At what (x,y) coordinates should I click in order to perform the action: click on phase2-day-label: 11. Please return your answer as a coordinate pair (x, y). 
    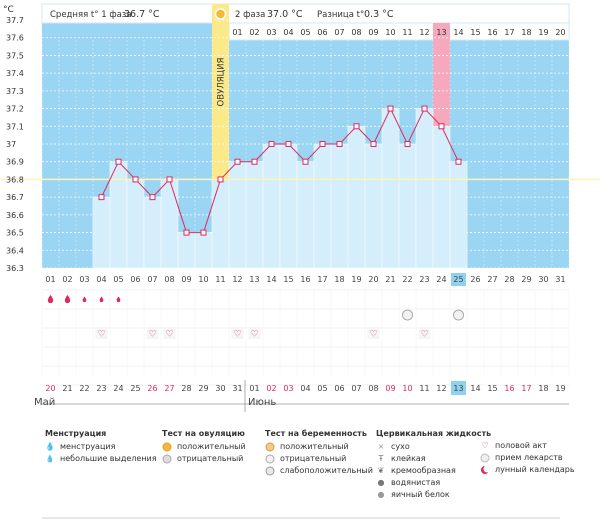
    Looking at the image, I should click on (407, 32).